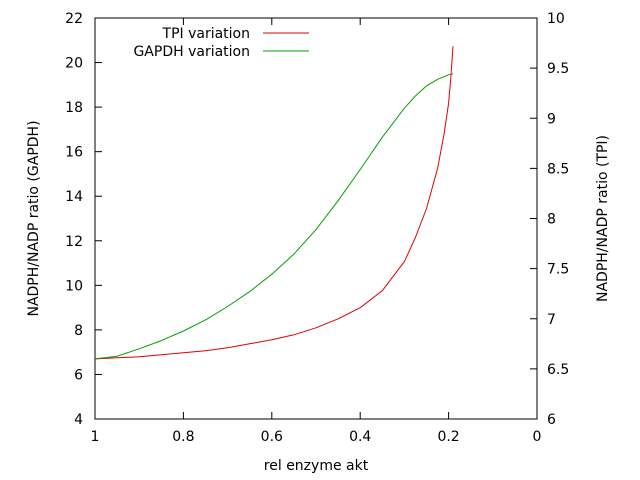 The image size is (640, 480). What do you see at coordinates (558, 370) in the screenshot?
I see `y-right-tick-label: 6.5` at bounding box center [558, 370].